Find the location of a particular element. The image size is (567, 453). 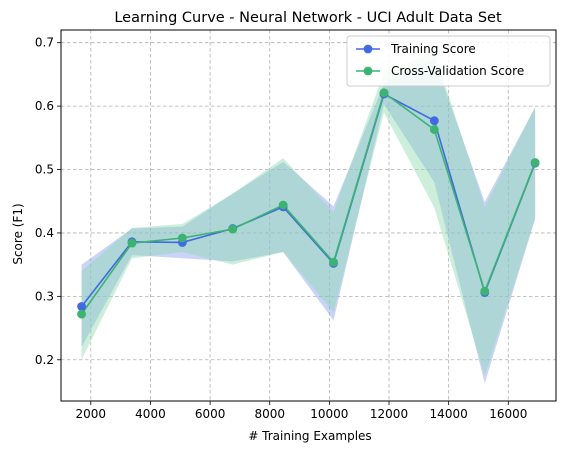

x-tick-label: 12000 is located at coordinates (389, 414).